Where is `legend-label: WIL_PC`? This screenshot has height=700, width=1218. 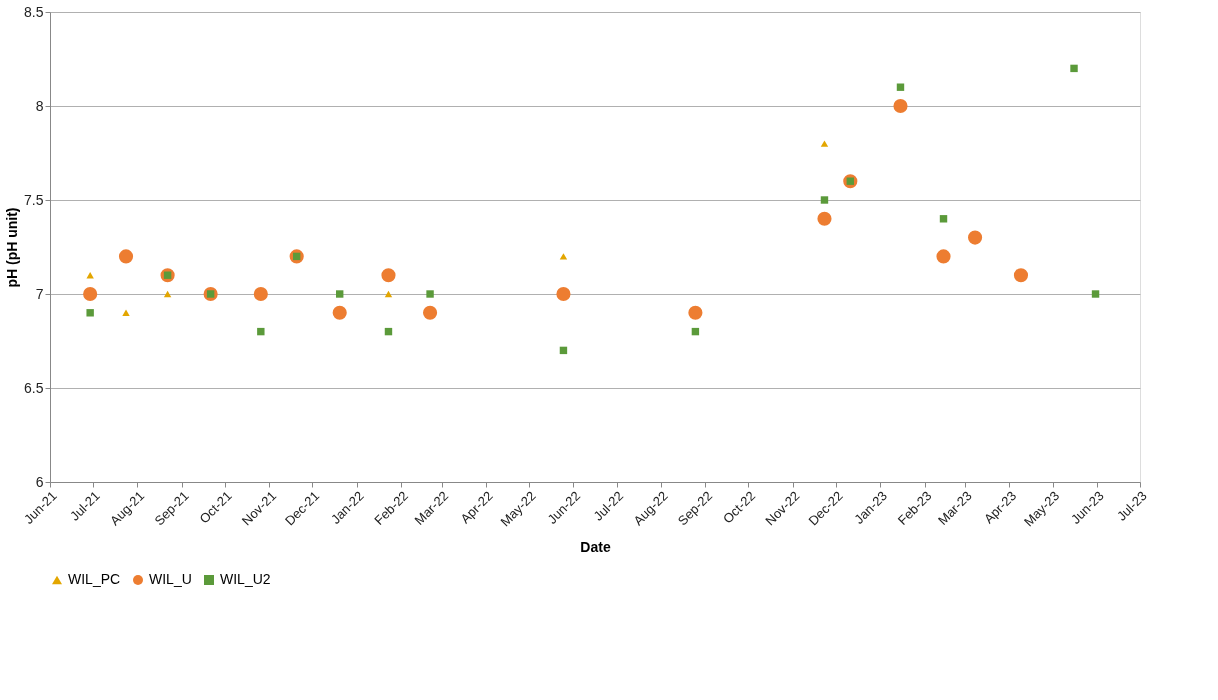 legend-label: WIL_PC is located at coordinates (94, 579).